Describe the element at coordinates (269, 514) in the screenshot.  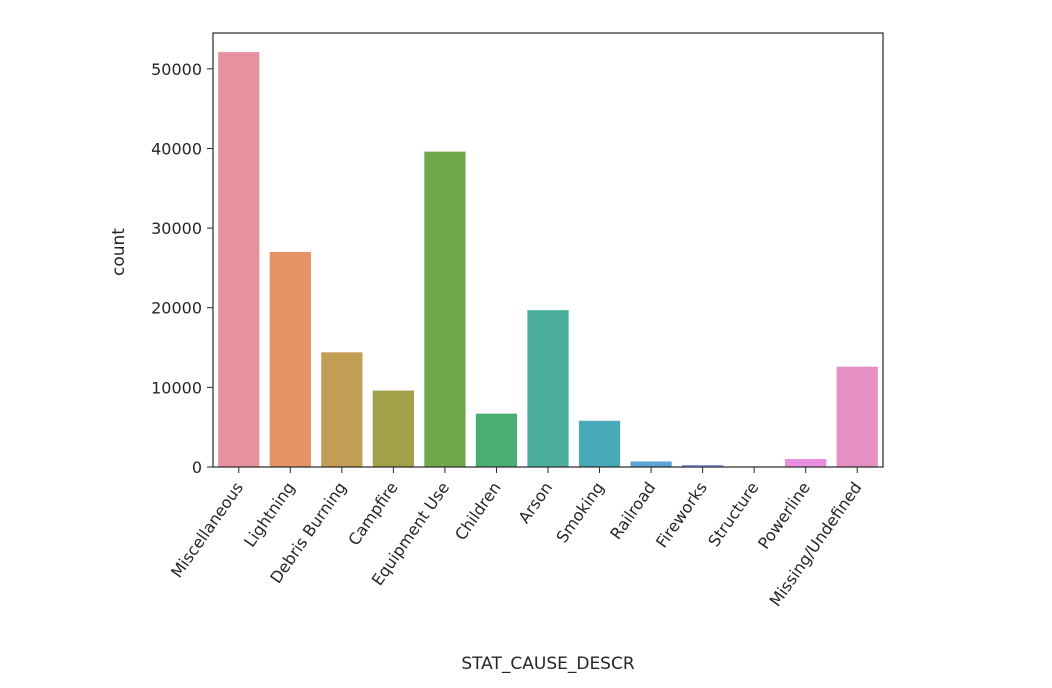
I see `x-tick-label: Lightning` at that location.